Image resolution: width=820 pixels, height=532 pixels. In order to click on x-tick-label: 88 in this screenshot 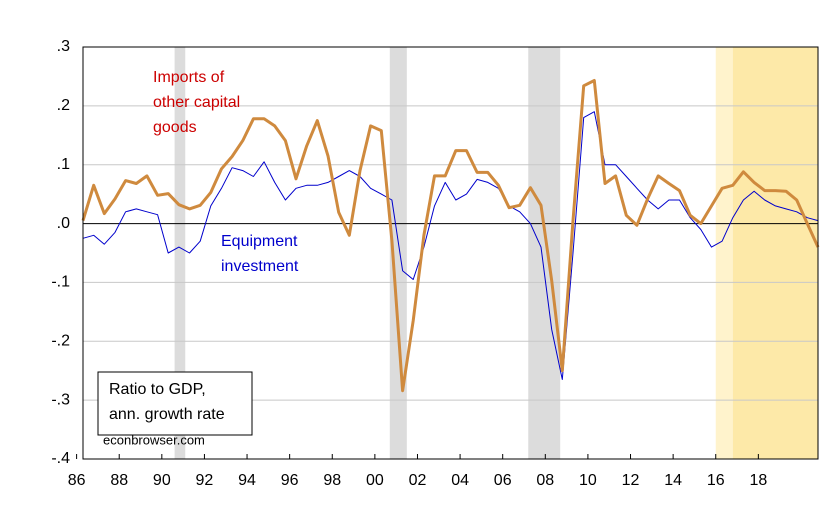, I will do `click(119, 480)`.